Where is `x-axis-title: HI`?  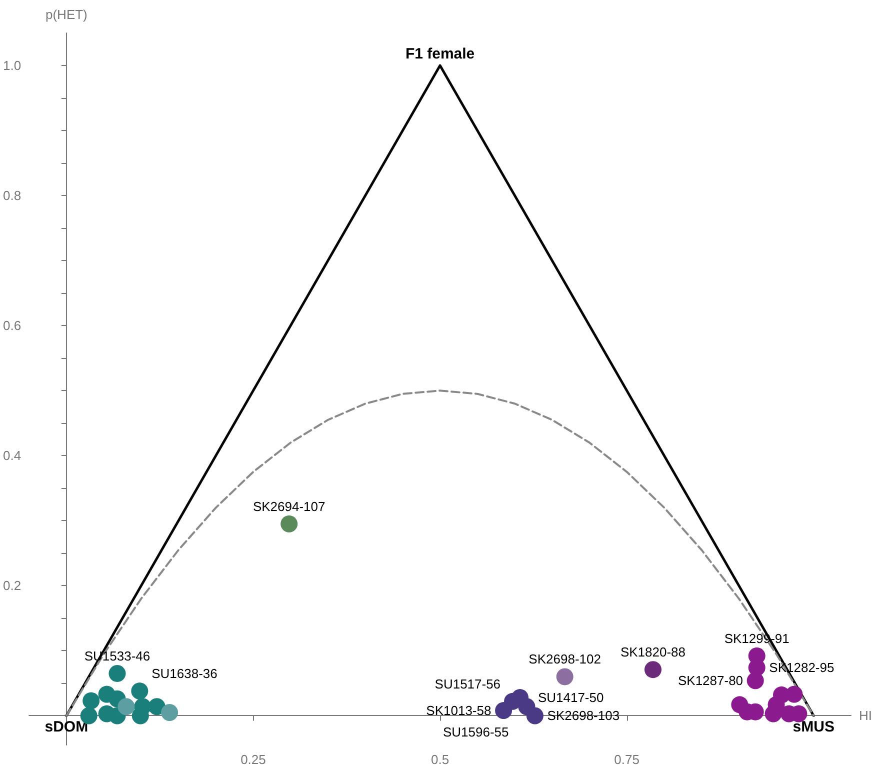 x-axis-title: HI is located at coordinates (865, 716).